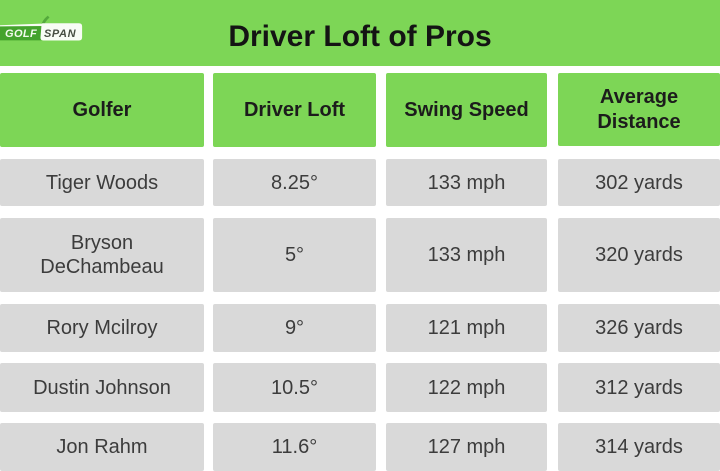  What do you see at coordinates (21, 34) in the screenshot?
I see `svg-text: GOLF` at bounding box center [21, 34].